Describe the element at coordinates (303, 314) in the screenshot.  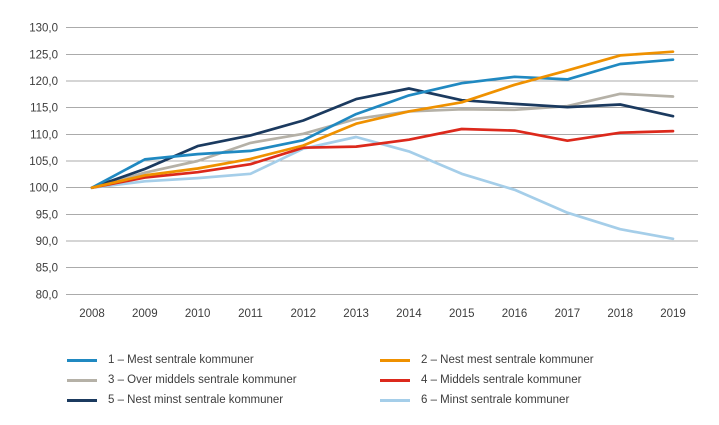
I see `x-tick-label: 2012` at that location.